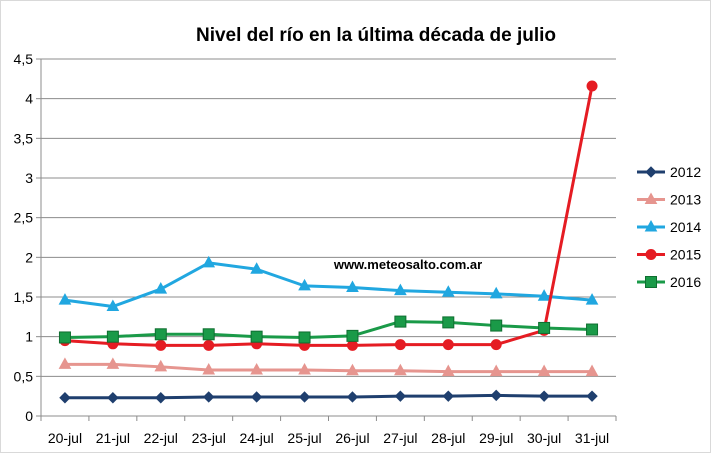  I want to click on legend-label: 2015, so click(685, 255).